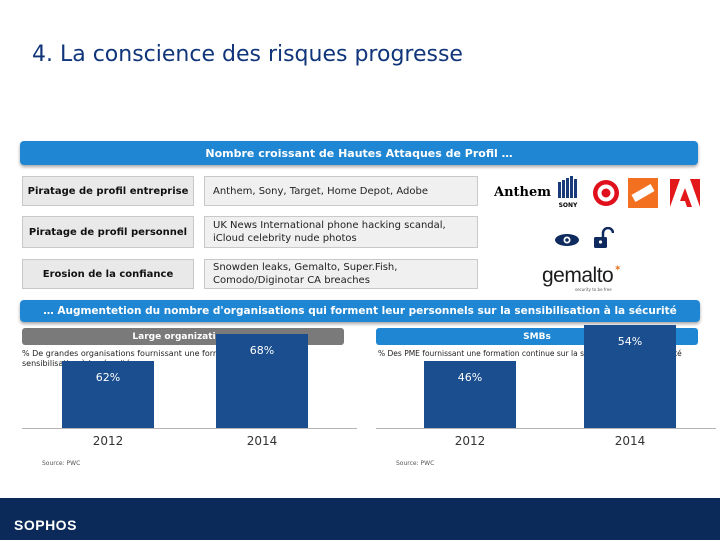 The width and height of the screenshot is (720, 540). What do you see at coordinates (360, 519) in the screenshot?
I see `footer-bar` at bounding box center [360, 519].